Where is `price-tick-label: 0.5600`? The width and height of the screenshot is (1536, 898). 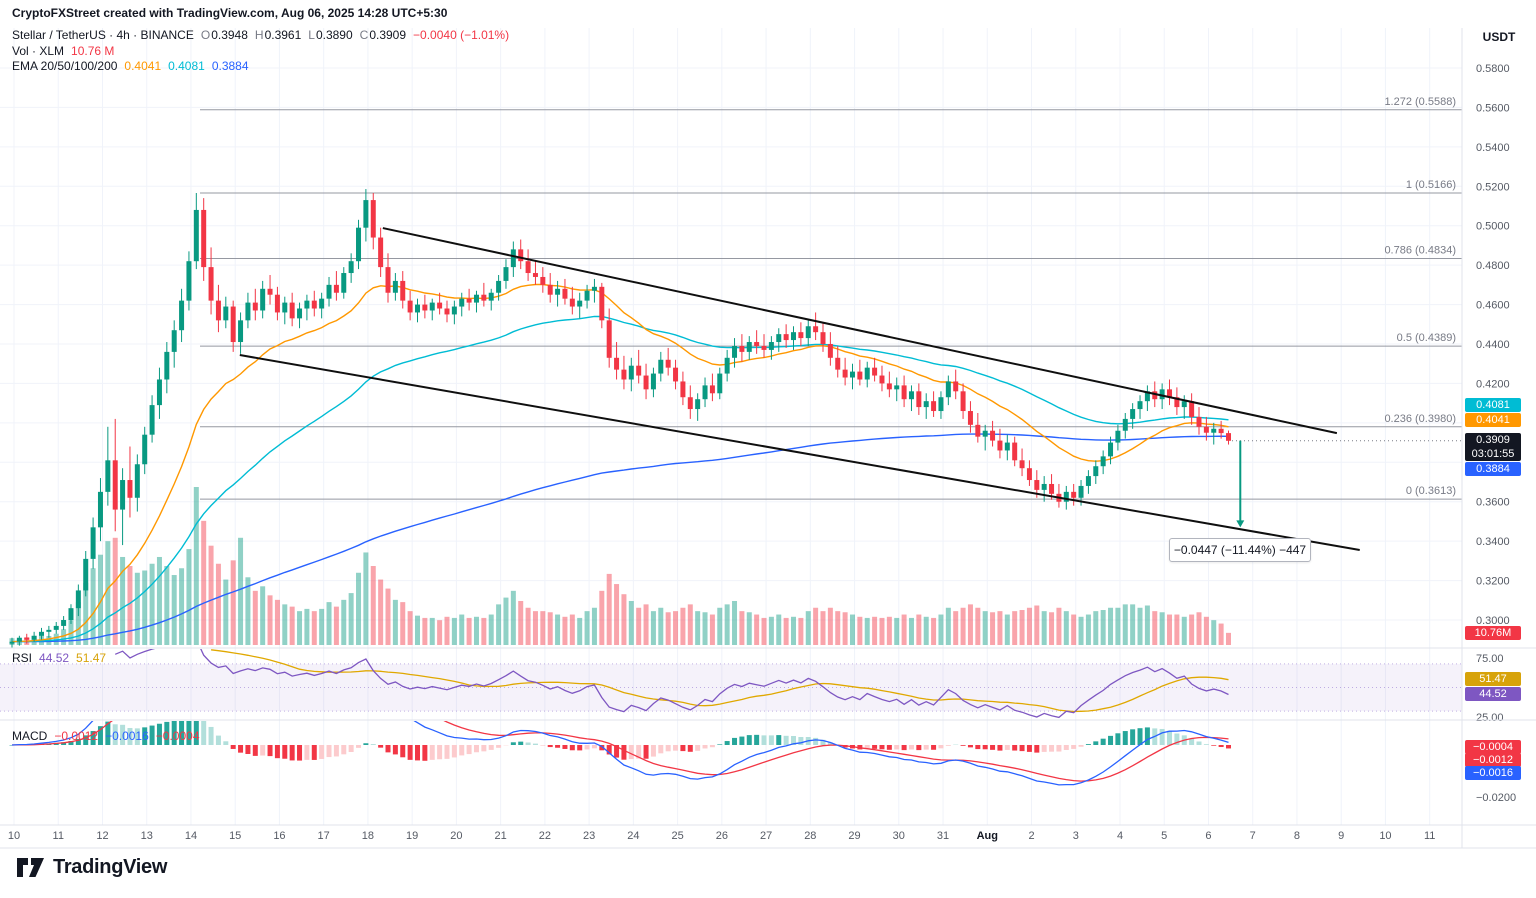
price-tick-label: 0.5600 is located at coordinates (1493, 108).